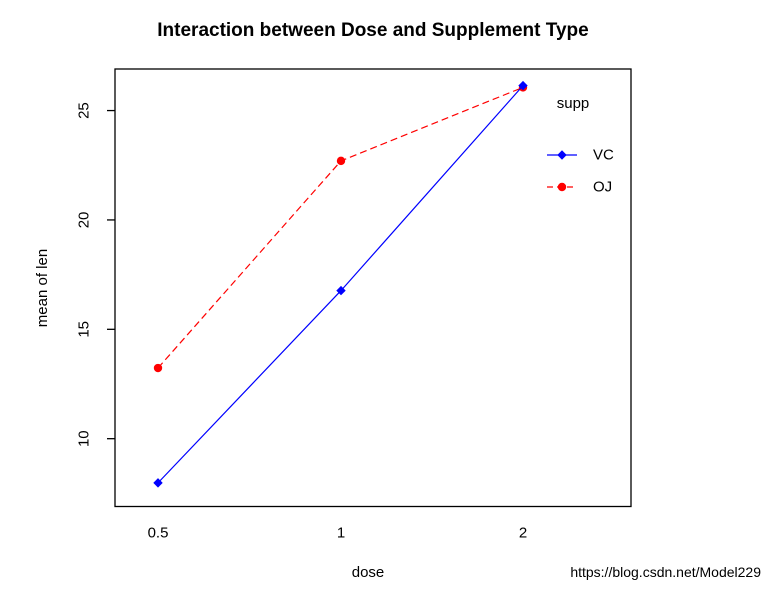 The height and width of the screenshot is (590, 774). Describe the element at coordinates (579, 187) in the screenshot. I see `legend-entry-OJ: OJ` at that location.